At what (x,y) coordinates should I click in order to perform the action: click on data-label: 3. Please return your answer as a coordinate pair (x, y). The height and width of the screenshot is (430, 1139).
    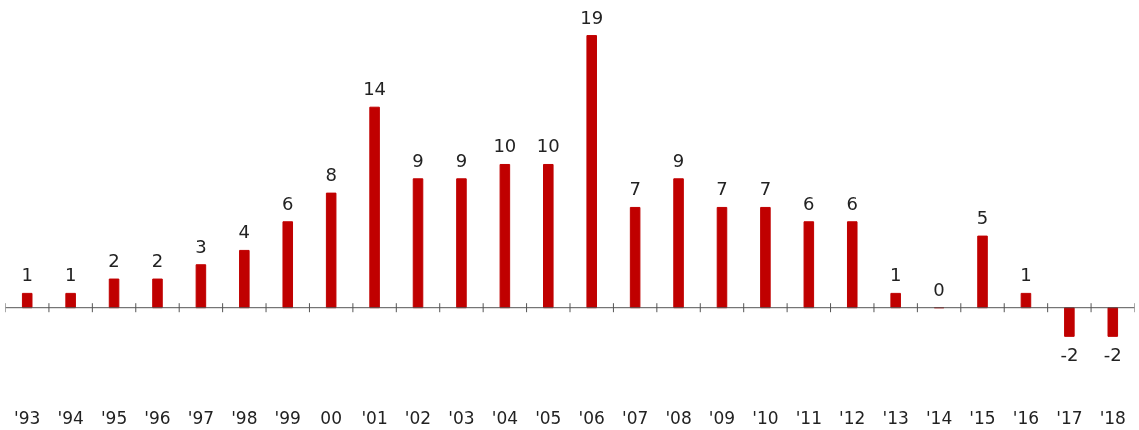
    Looking at the image, I should click on (201, 246).